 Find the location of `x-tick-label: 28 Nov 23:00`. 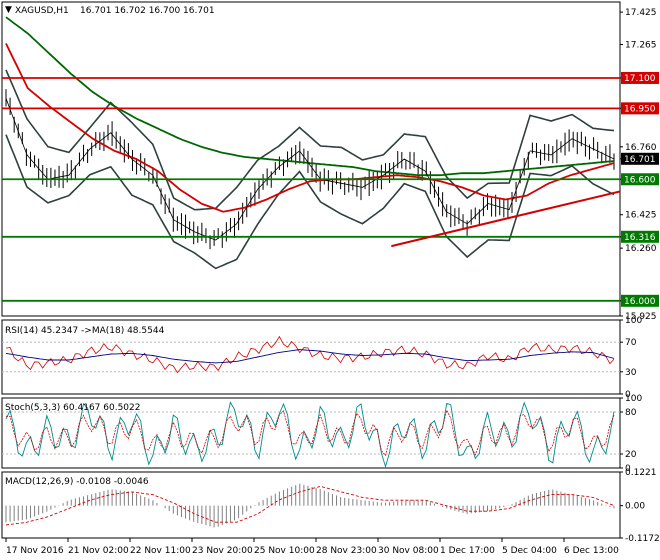

x-tick-label: 28 Nov 23:00 is located at coordinates (346, 551).